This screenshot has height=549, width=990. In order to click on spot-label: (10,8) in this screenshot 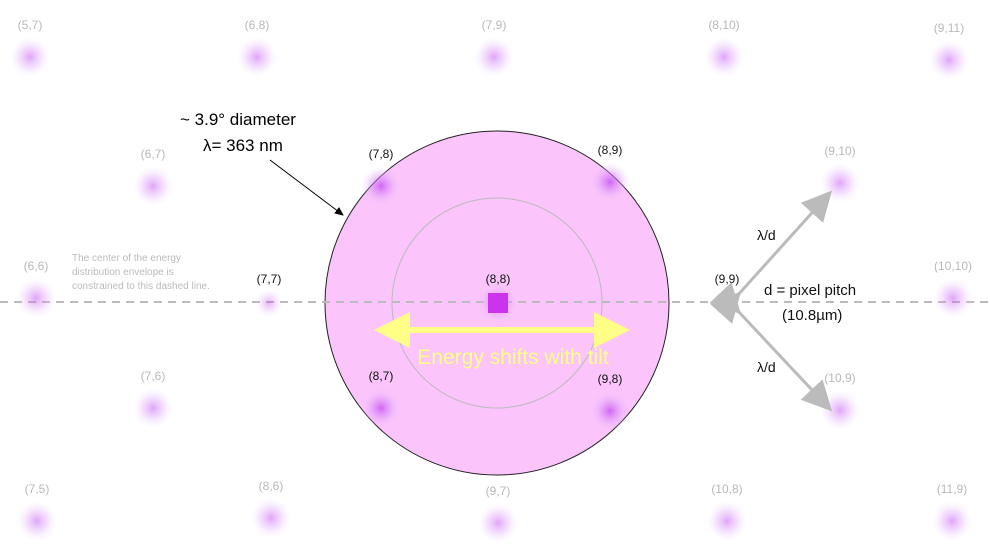, I will do `click(726, 489)`.